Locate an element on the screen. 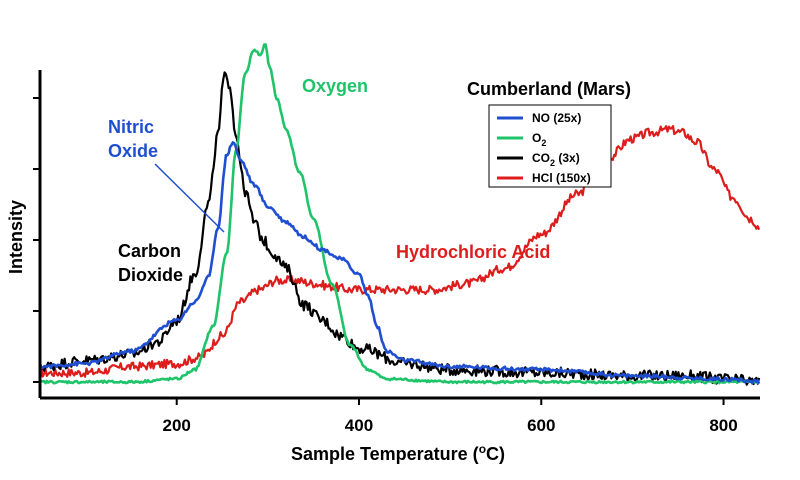  x-axis-title-sup: o is located at coordinates (482, 449).